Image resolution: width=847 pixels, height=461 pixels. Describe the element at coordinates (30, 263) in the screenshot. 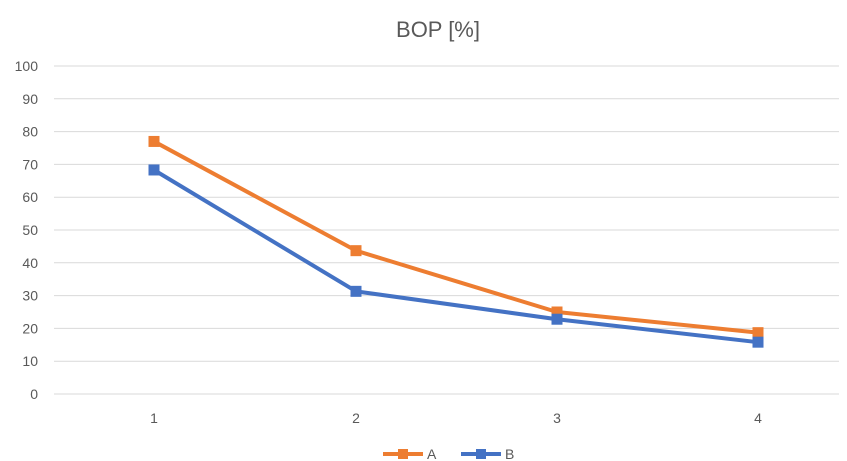

I see `y-tick-label: 40` at that location.